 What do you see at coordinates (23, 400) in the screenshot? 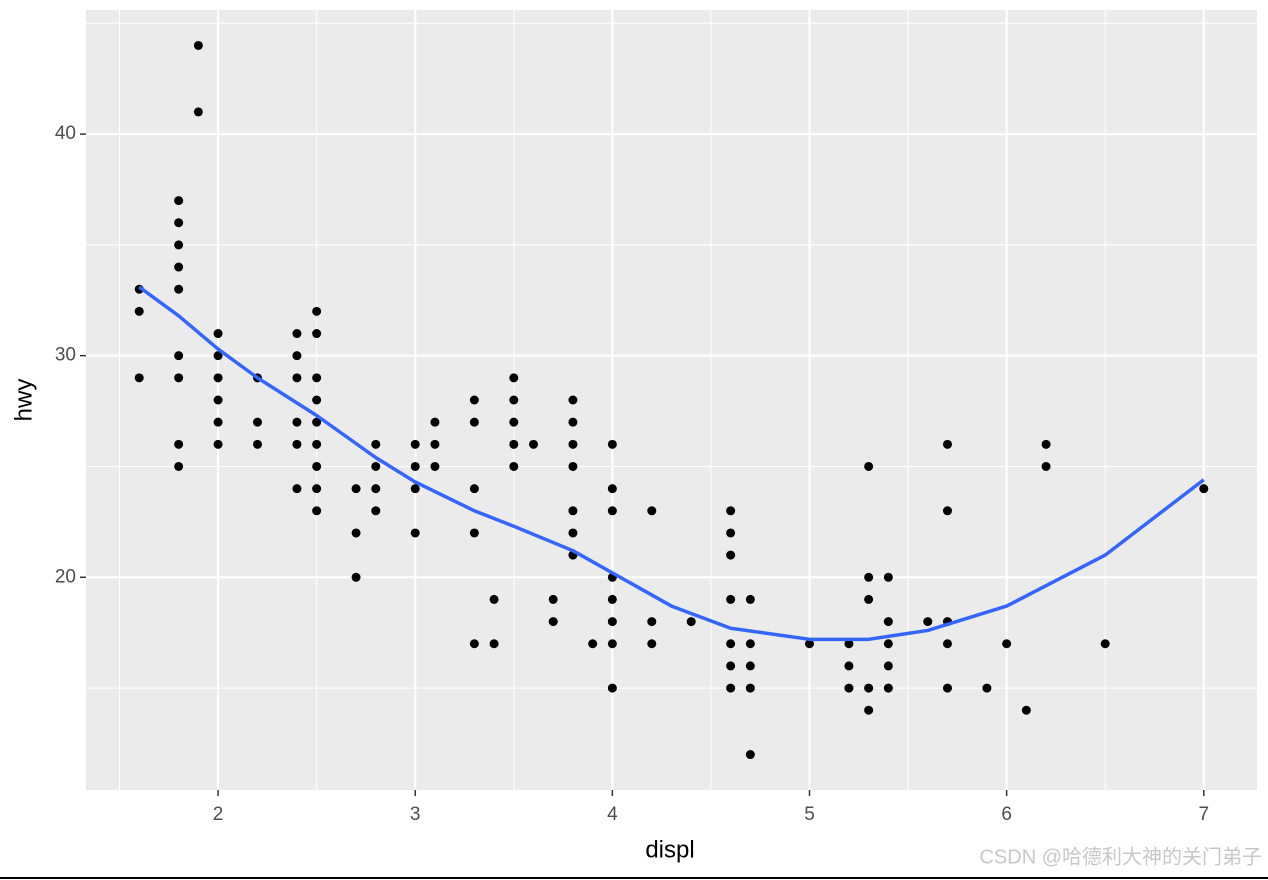
I see `y-axis-title: hwy` at bounding box center [23, 400].